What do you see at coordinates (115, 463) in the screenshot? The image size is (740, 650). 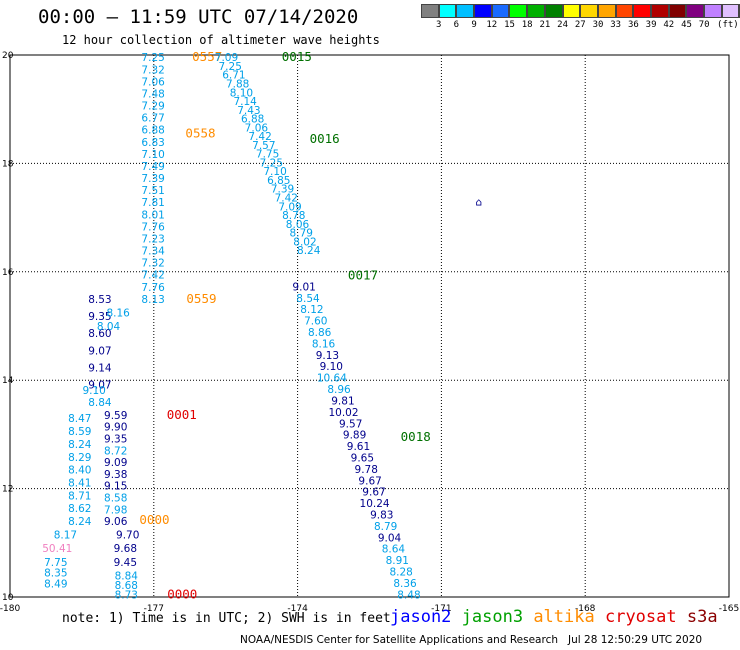 I see `wave-height-label: 9.09` at bounding box center [115, 463].